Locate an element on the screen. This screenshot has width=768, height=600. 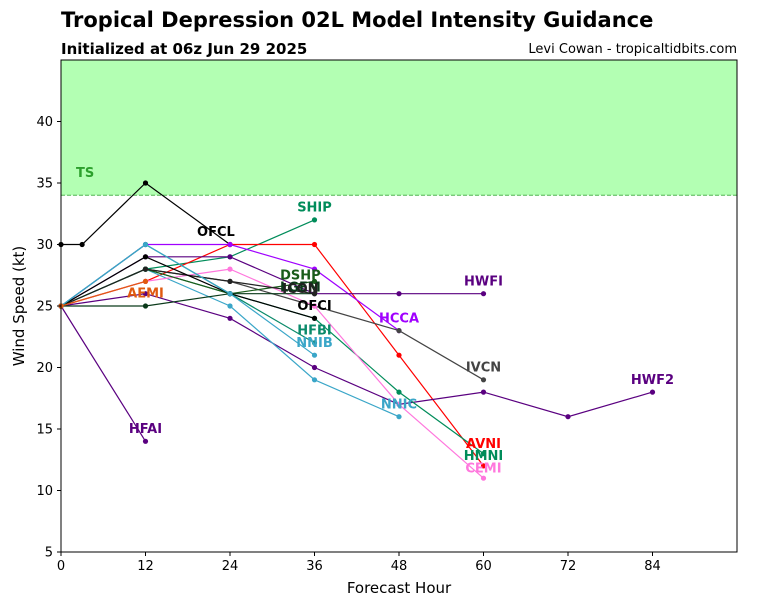
y-tick-label: 5 is located at coordinates (49, 553).